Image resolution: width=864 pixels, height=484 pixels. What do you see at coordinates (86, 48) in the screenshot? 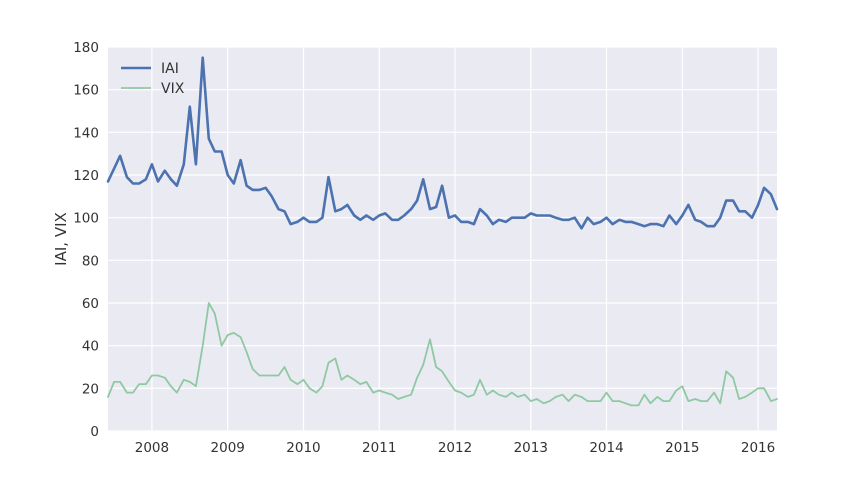
I see `y-tick-label: 180` at bounding box center [86, 48].